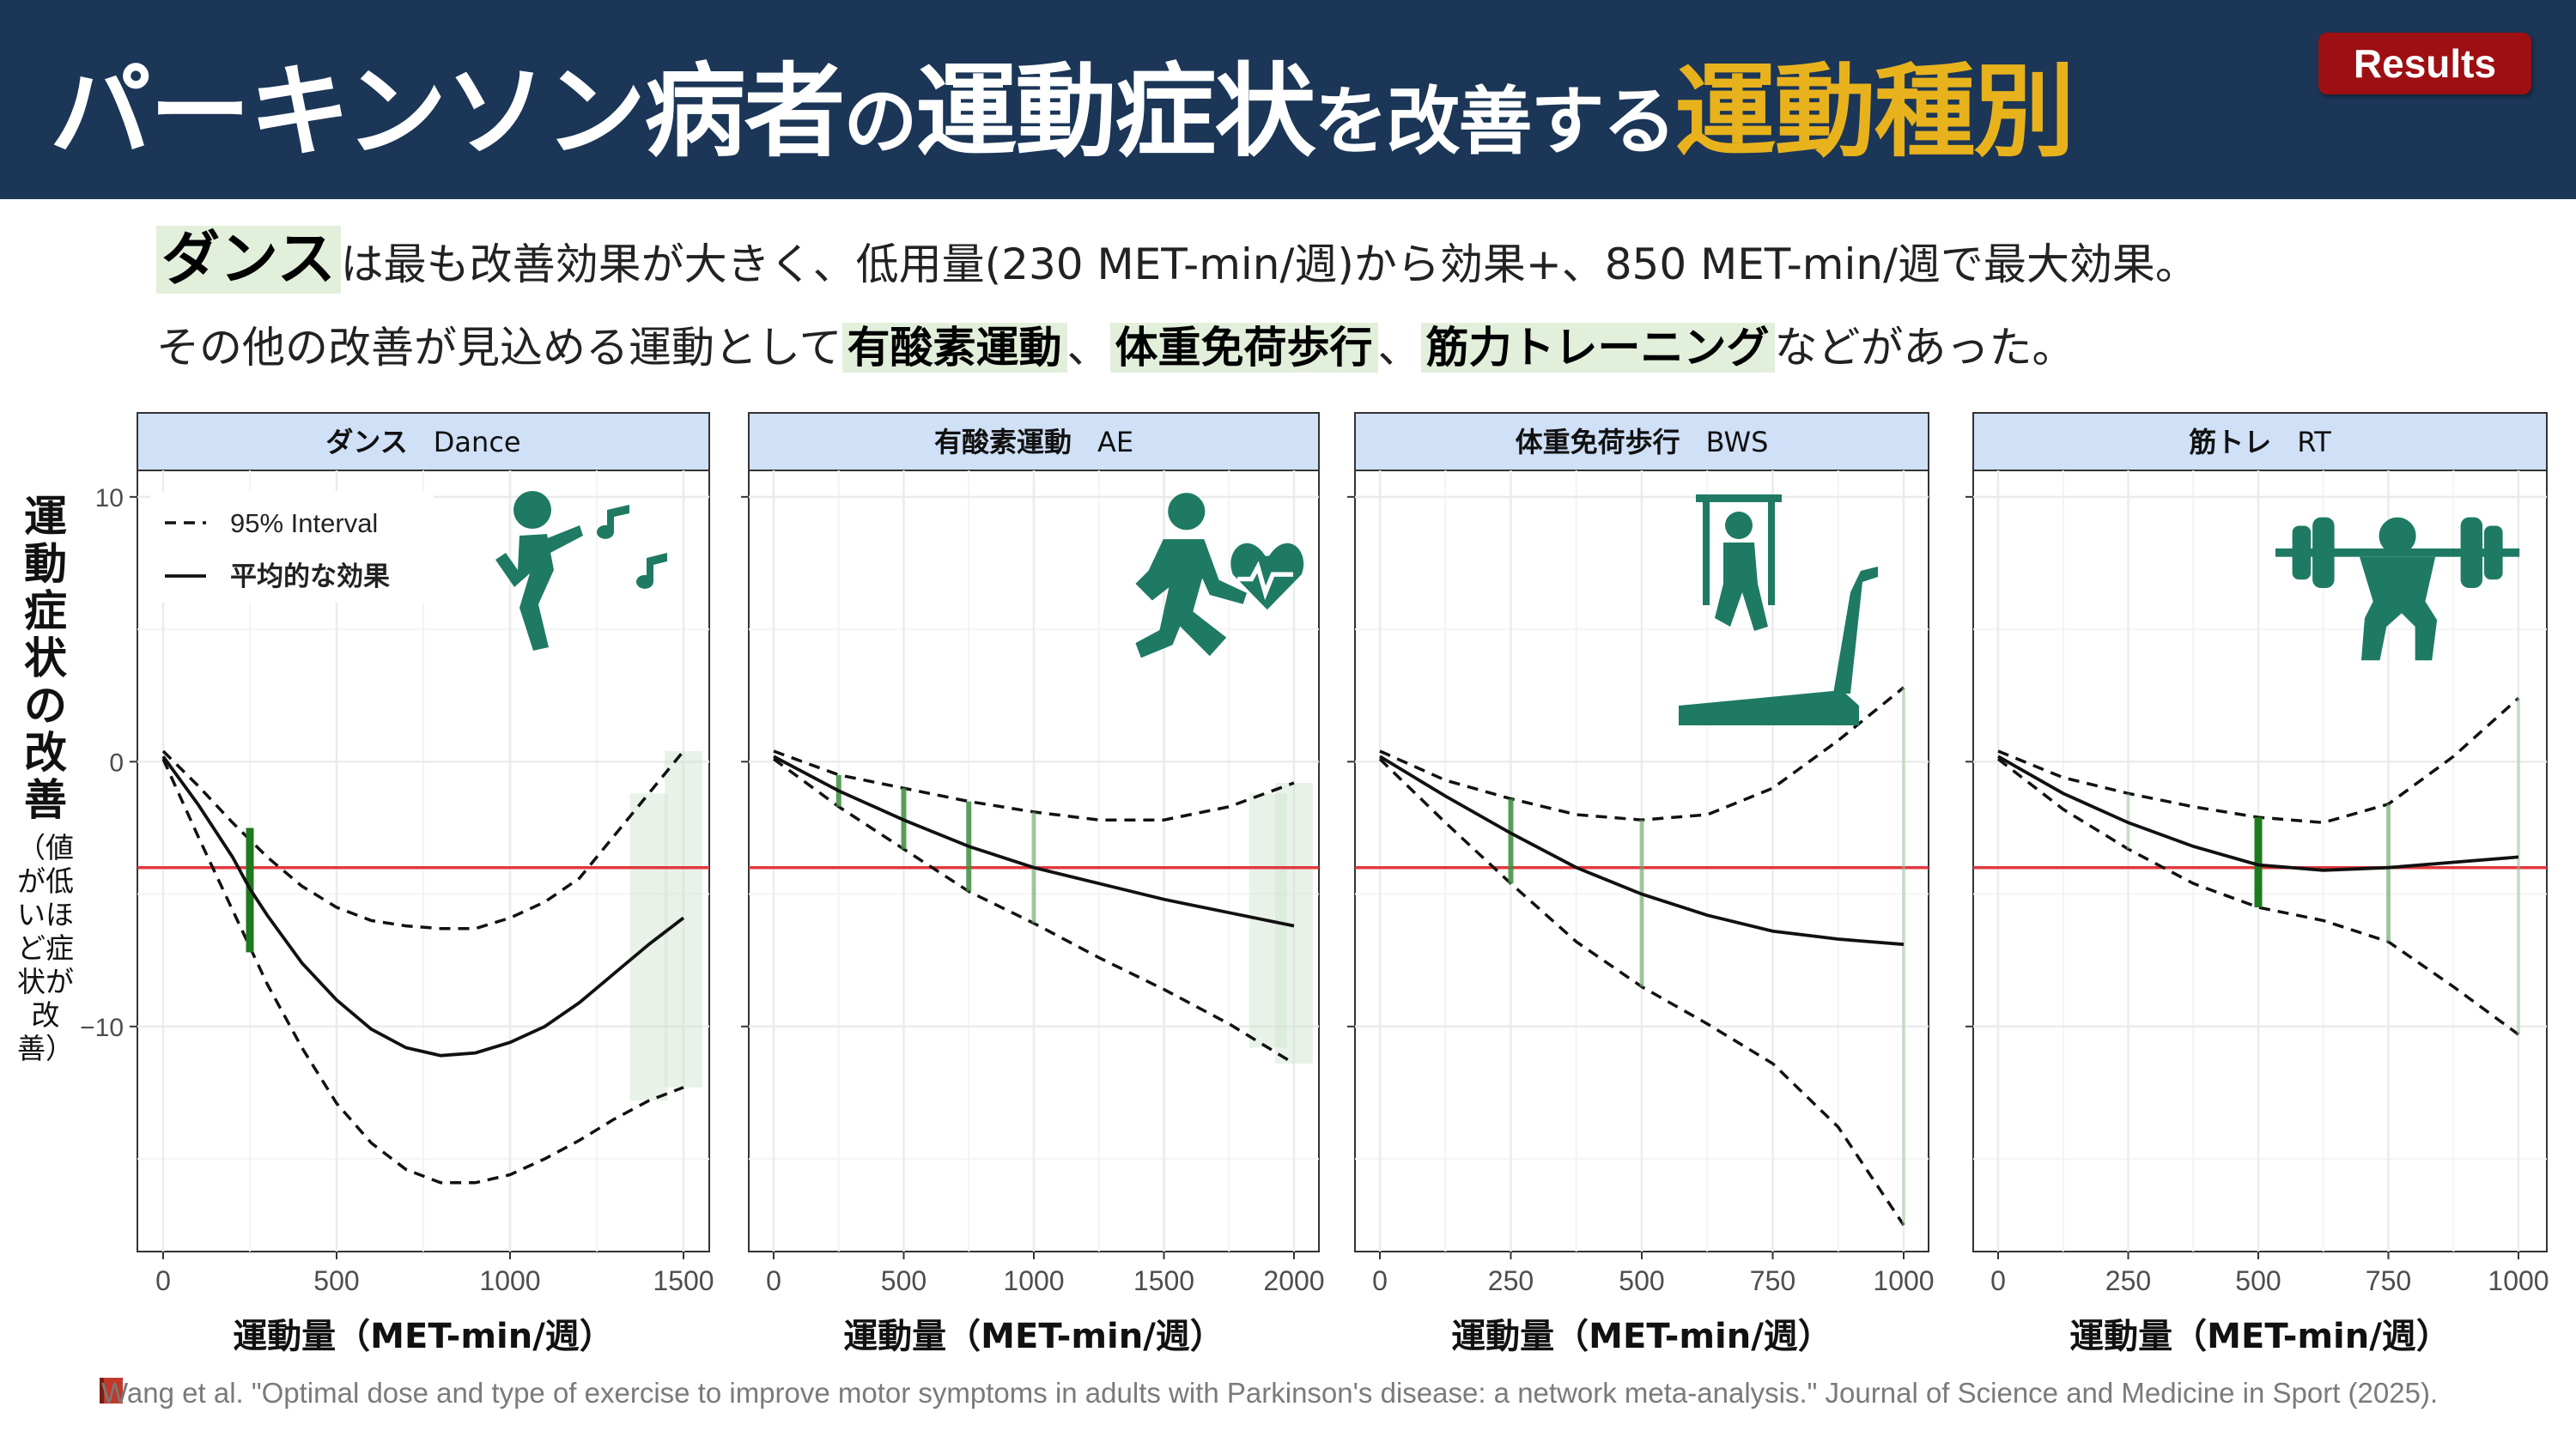 Image resolution: width=2576 pixels, height=1449 pixels. Describe the element at coordinates (2314, 442) in the screenshot. I see `facet-strip-abbr: RT` at that location.